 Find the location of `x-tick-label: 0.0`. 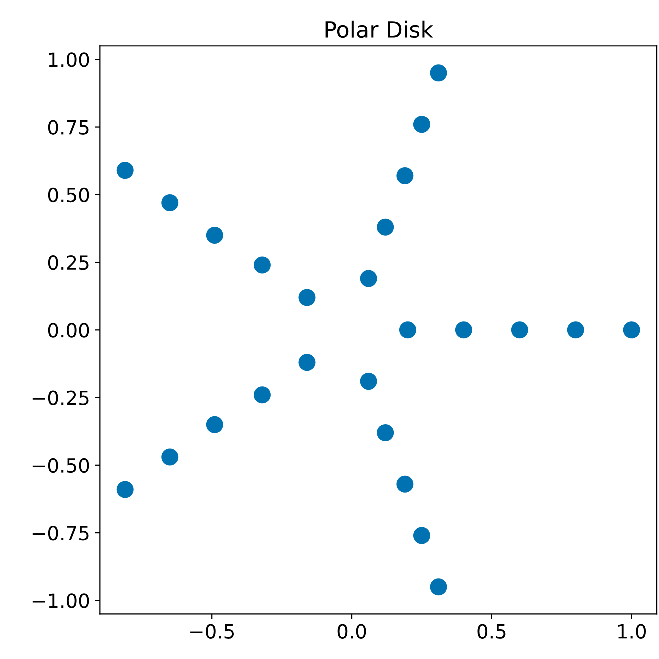

x-tick-label: 0.0 is located at coordinates (352, 631).